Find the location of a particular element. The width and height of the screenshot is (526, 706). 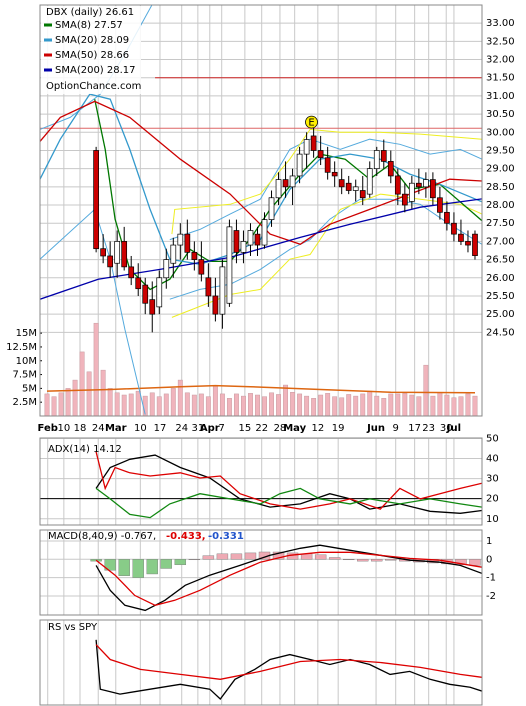

volume-tick-label: 5M is located at coordinates (29, 388).